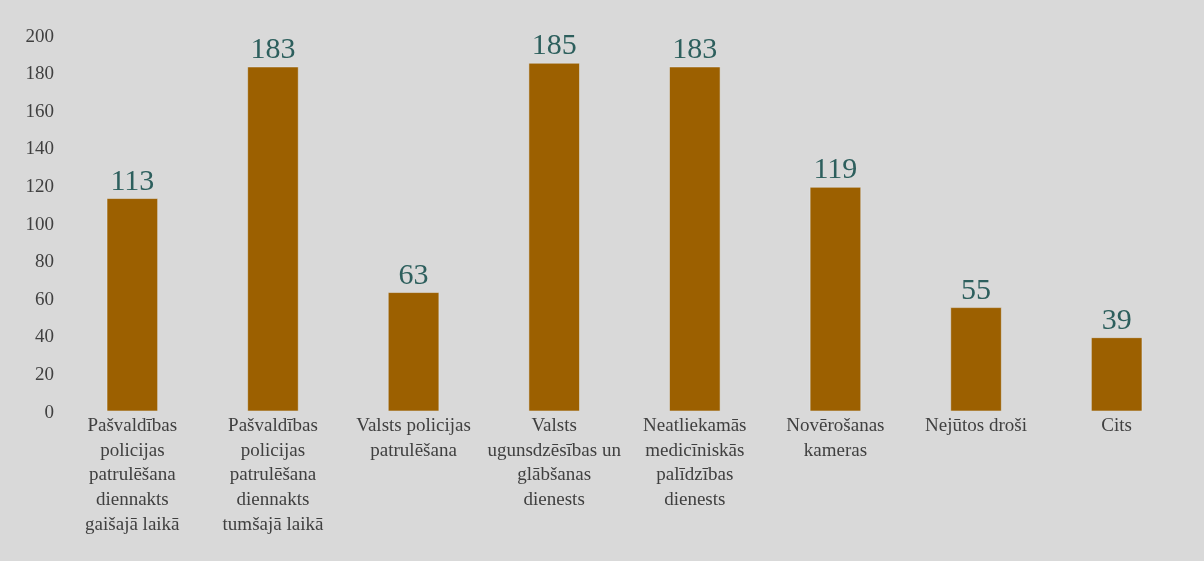  What do you see at coordinates (39, 186) in the screenshot?
I see `y-tick-label: 120` at bounding box center [39, 186].